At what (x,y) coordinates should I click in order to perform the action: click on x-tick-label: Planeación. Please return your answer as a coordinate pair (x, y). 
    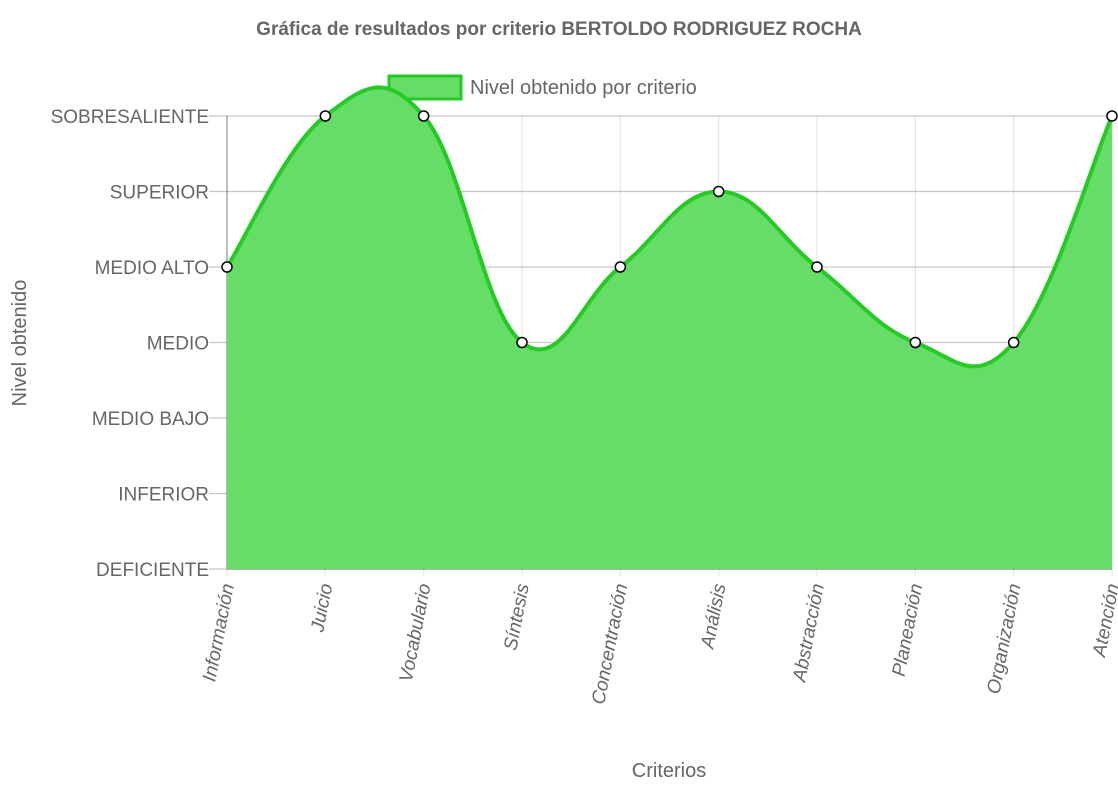
    Looking at the image, I should click on (908, 630).